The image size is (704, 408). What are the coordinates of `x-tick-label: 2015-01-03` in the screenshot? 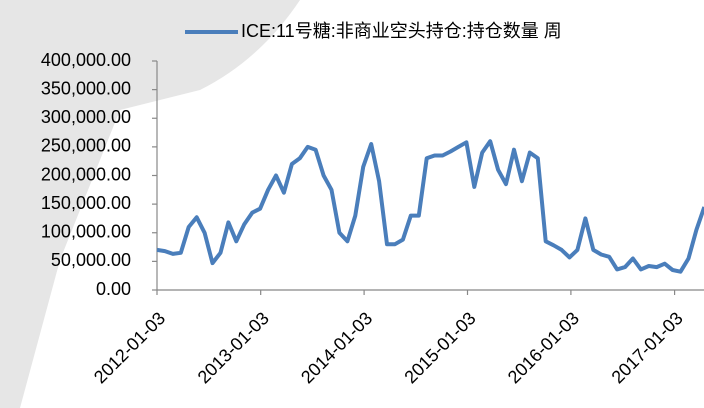 It's located at (439, 347).